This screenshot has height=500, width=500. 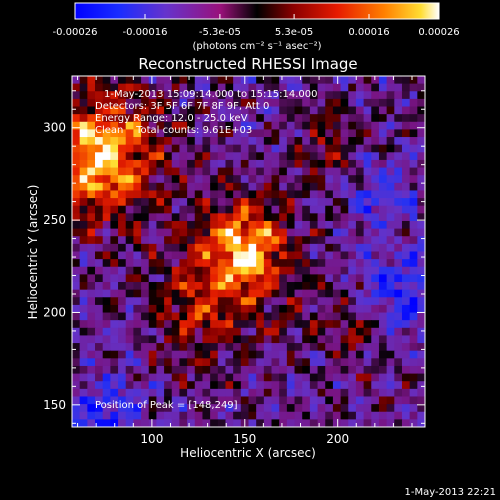 I want to click on colorbar-tick-label: -0.00016, so click(x=145, y=32).